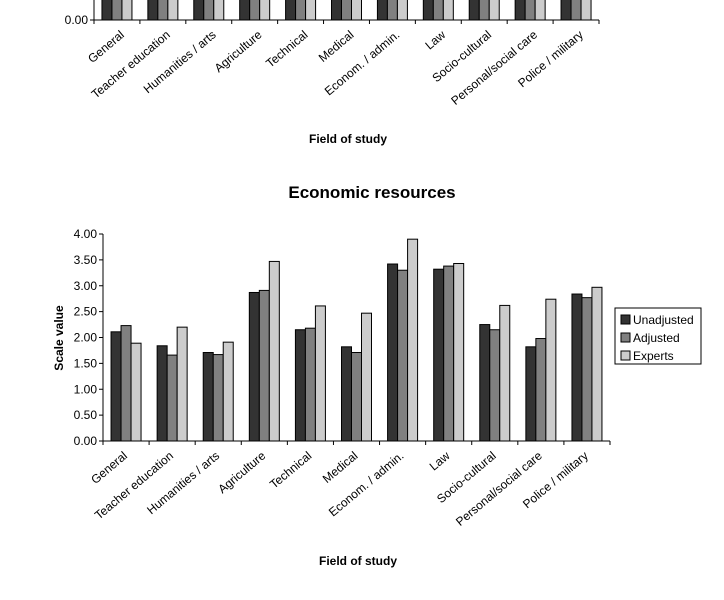  I want to click on x-tick-label-law: Law, so click(440, 460).